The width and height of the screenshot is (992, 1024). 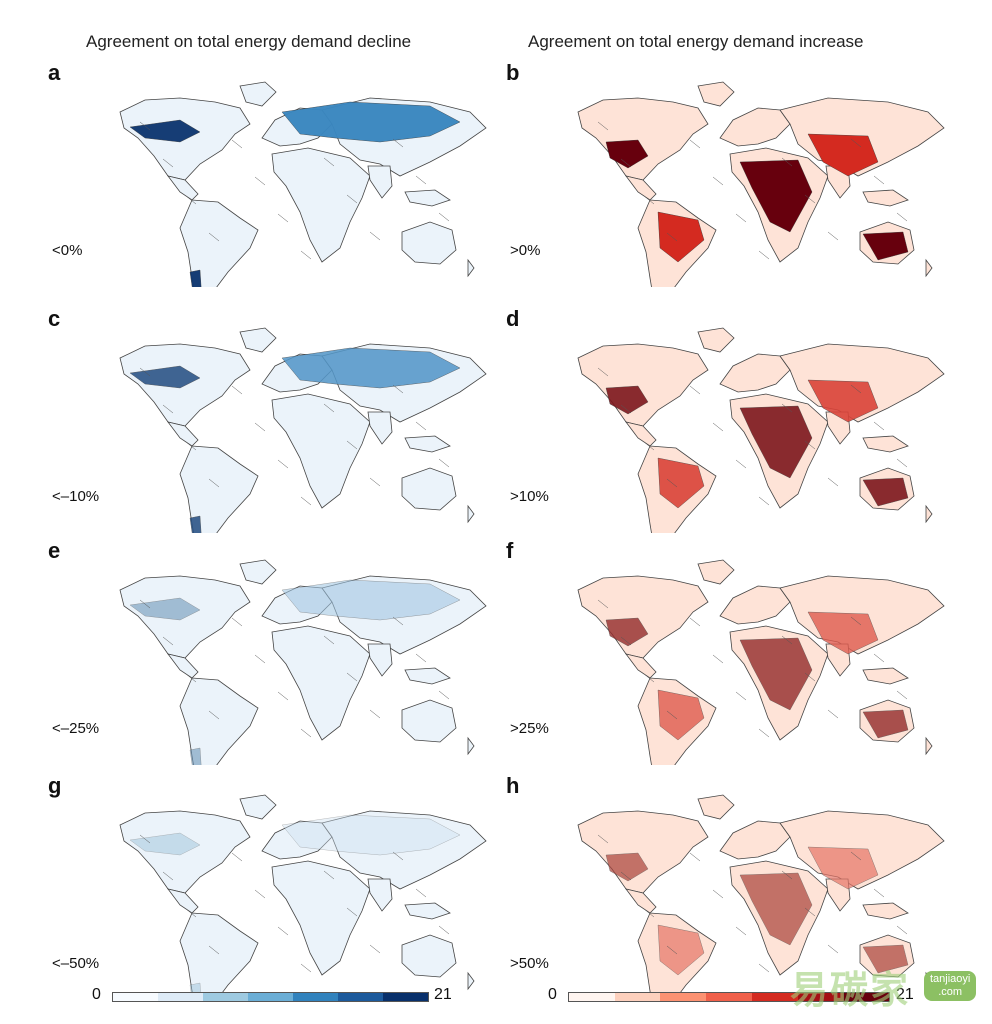 What do you see at coordinates (529, 728) in the screenshot?
I see `threshold-label: >25%` at bounding box center [529, 728].